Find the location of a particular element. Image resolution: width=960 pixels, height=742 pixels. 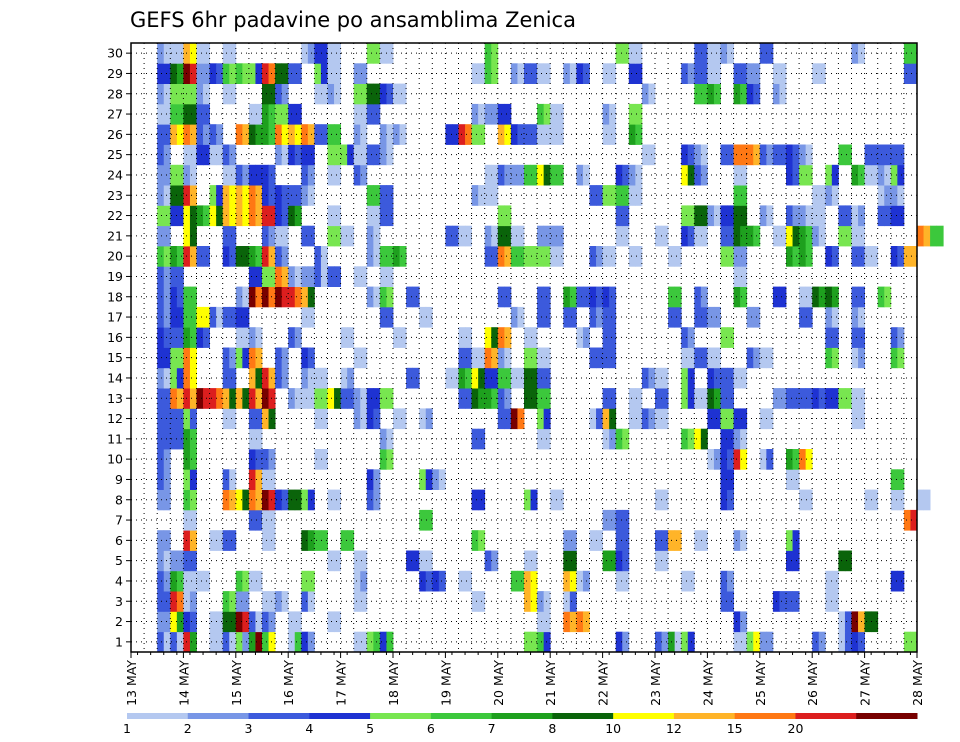

legend-label: 7 is located at coordinates (492, 728).